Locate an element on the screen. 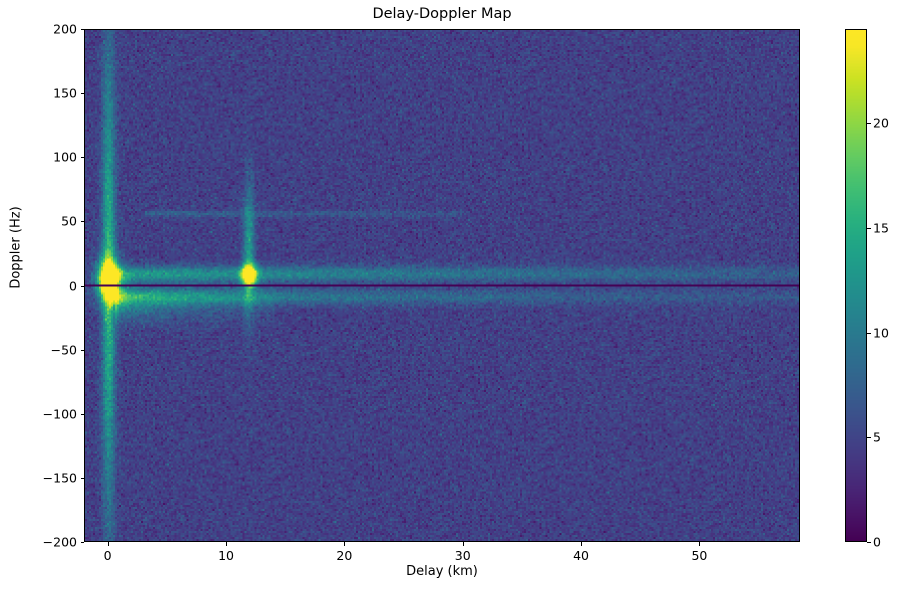 The width and height of the screenshot is (907, 590). colorbar-tick-label: 20 is located at coordinates (881, 123).